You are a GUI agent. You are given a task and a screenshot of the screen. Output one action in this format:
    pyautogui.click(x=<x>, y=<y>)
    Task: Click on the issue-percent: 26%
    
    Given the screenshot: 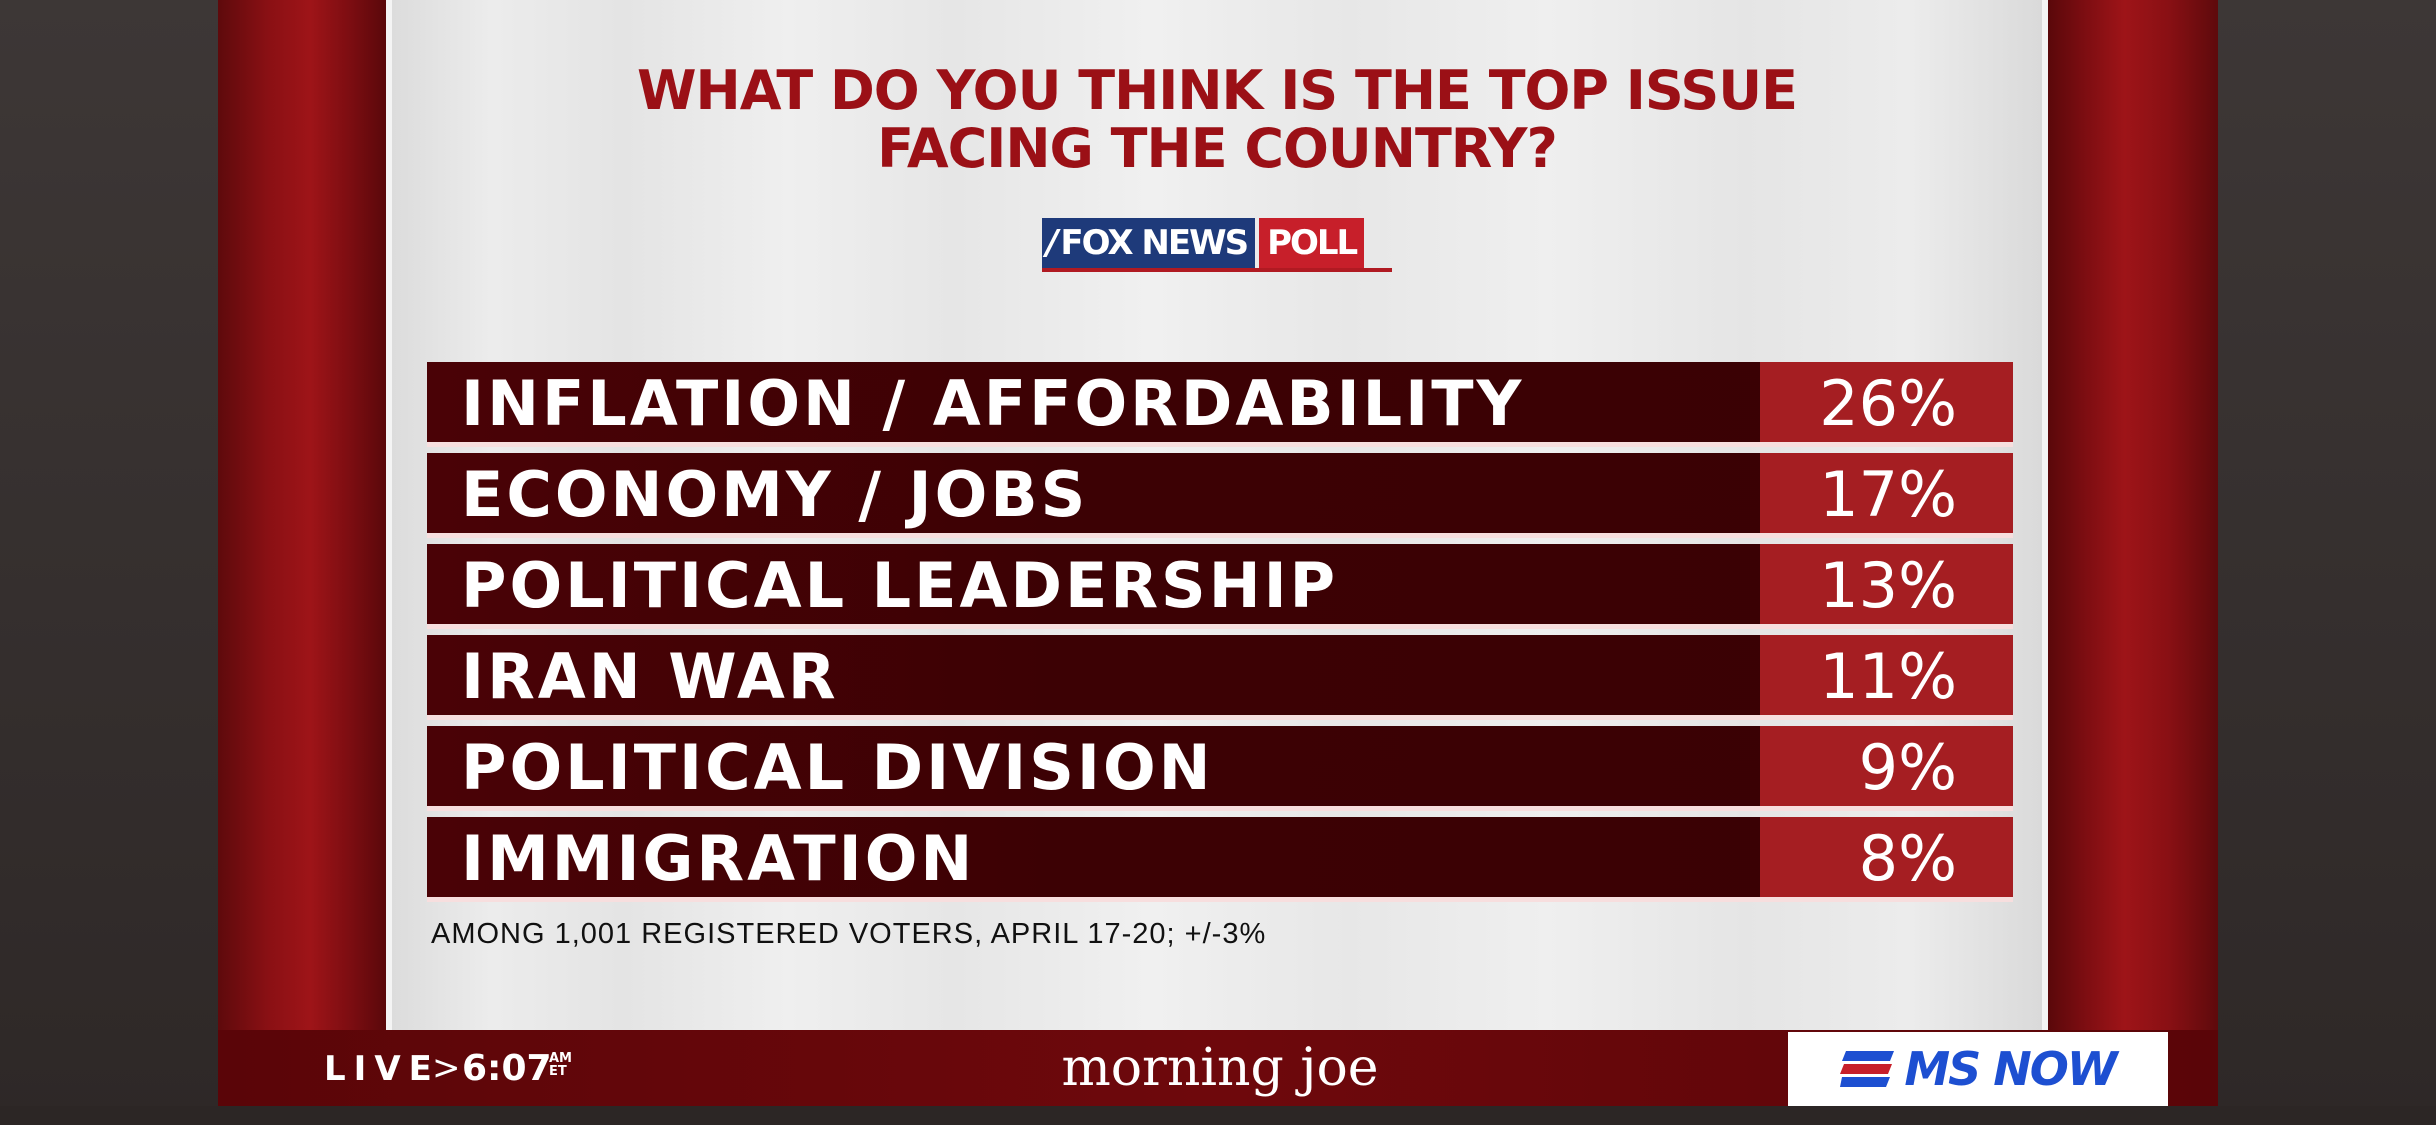 What is the action you would take?
    pyautogui.click(x=1886, y=402)
    